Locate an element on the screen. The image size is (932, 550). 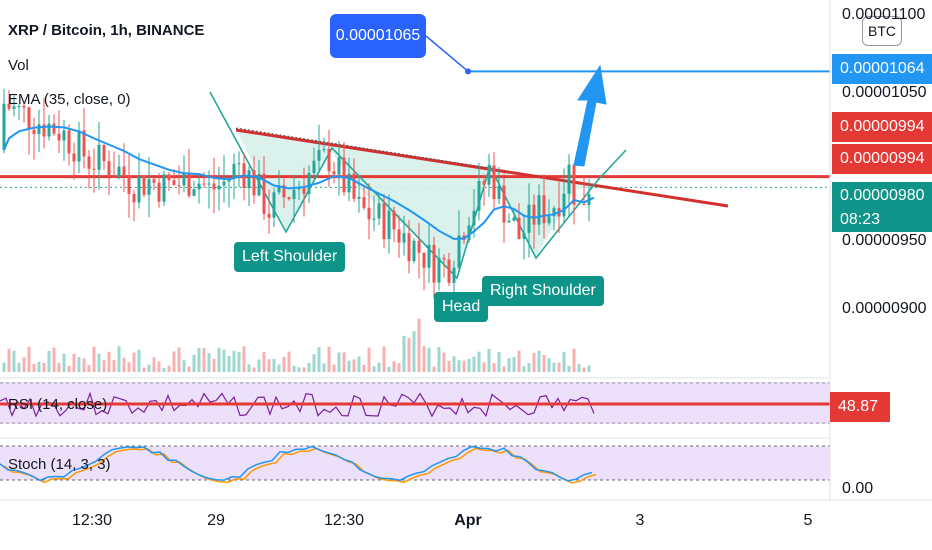
neckline-price-tag-1: 0.00000994 is located at coordinates (882, 127).